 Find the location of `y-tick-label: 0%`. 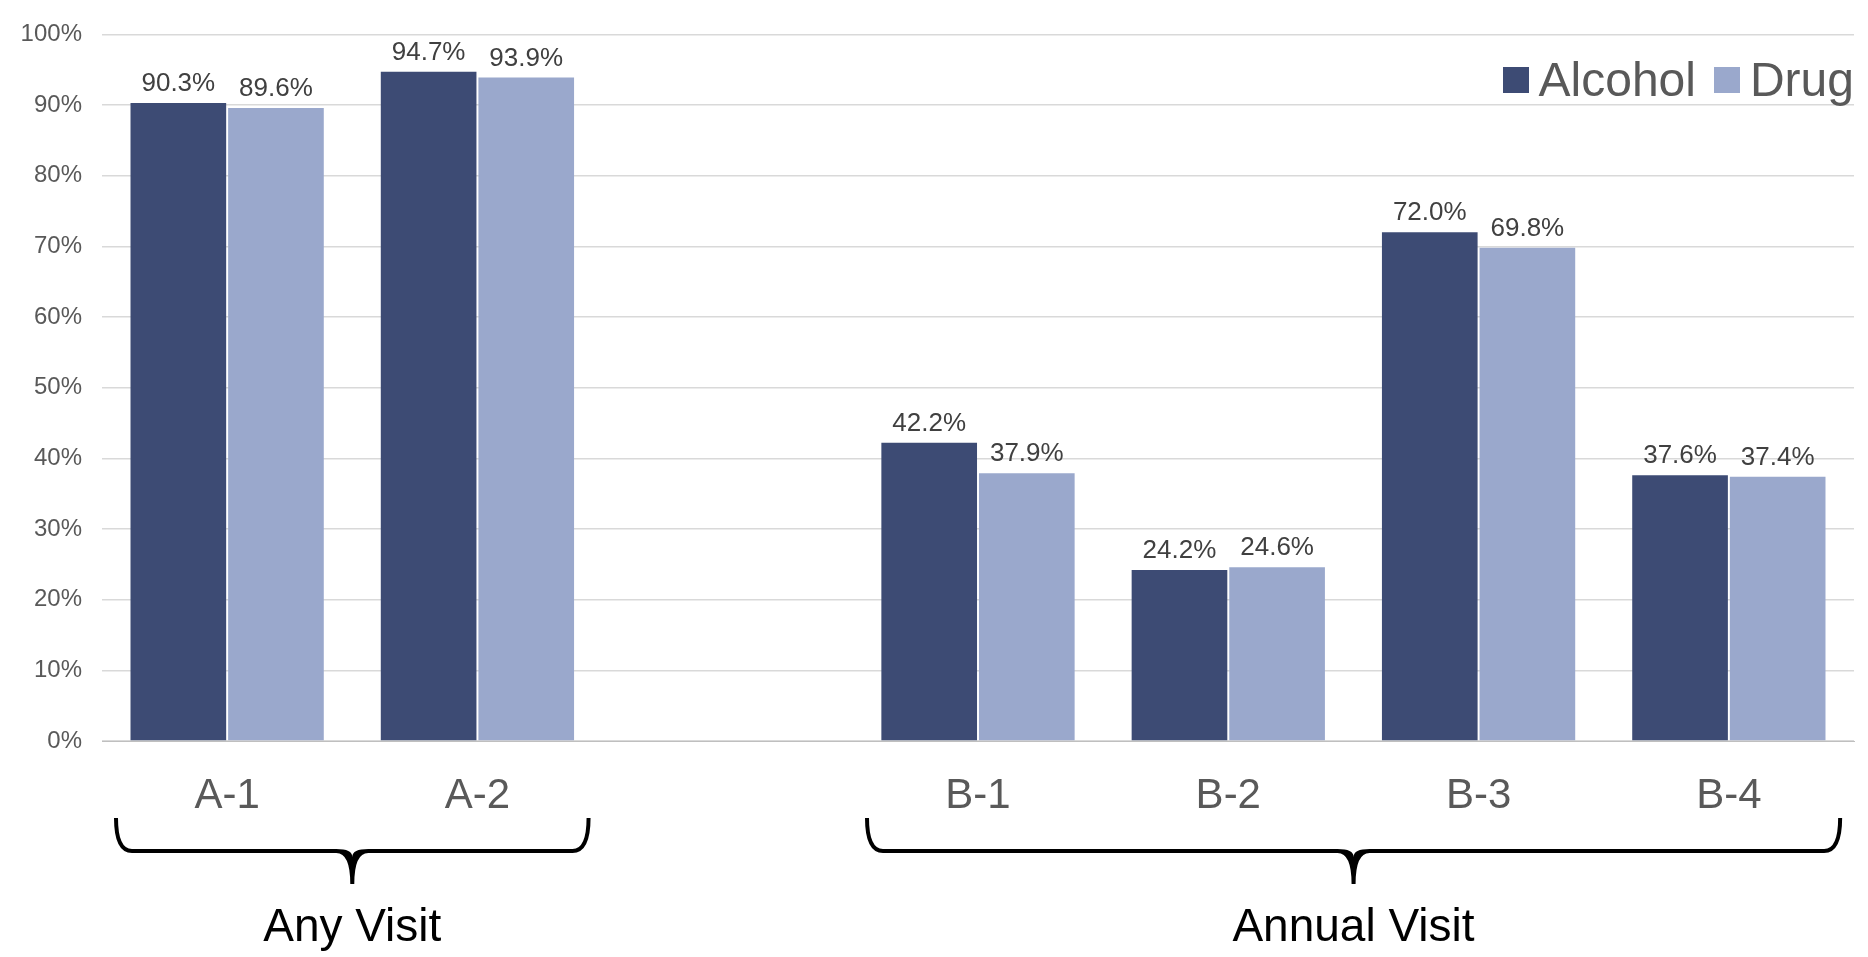

y-tick-label: 0% is located at coordinates (64, 739).